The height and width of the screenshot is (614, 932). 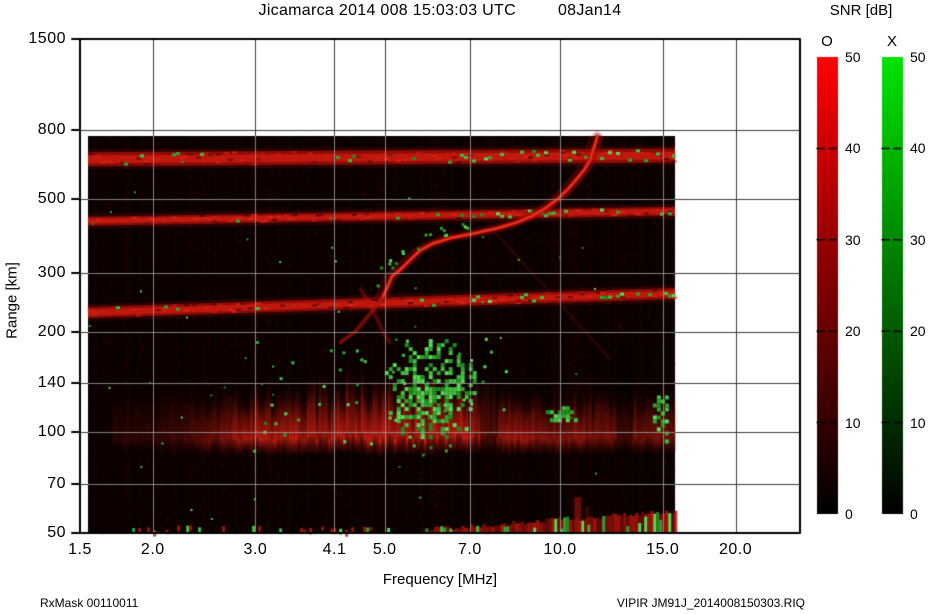 I want to click on plot-header: Jicamarca 2014 008 15:03:03 UTC 08Jan14, so click(x=440, y=11).